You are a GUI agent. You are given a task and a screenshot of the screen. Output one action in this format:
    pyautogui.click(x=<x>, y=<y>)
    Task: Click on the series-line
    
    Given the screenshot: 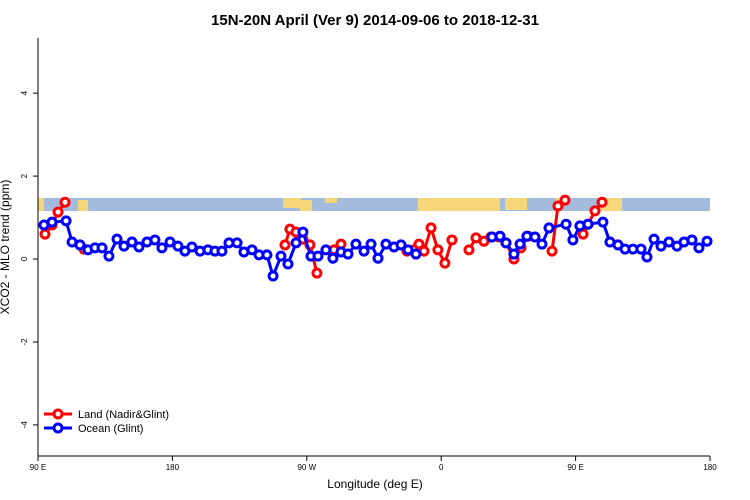 What is the action you would take?
    pyautogui.click(x=323, y=236)
    